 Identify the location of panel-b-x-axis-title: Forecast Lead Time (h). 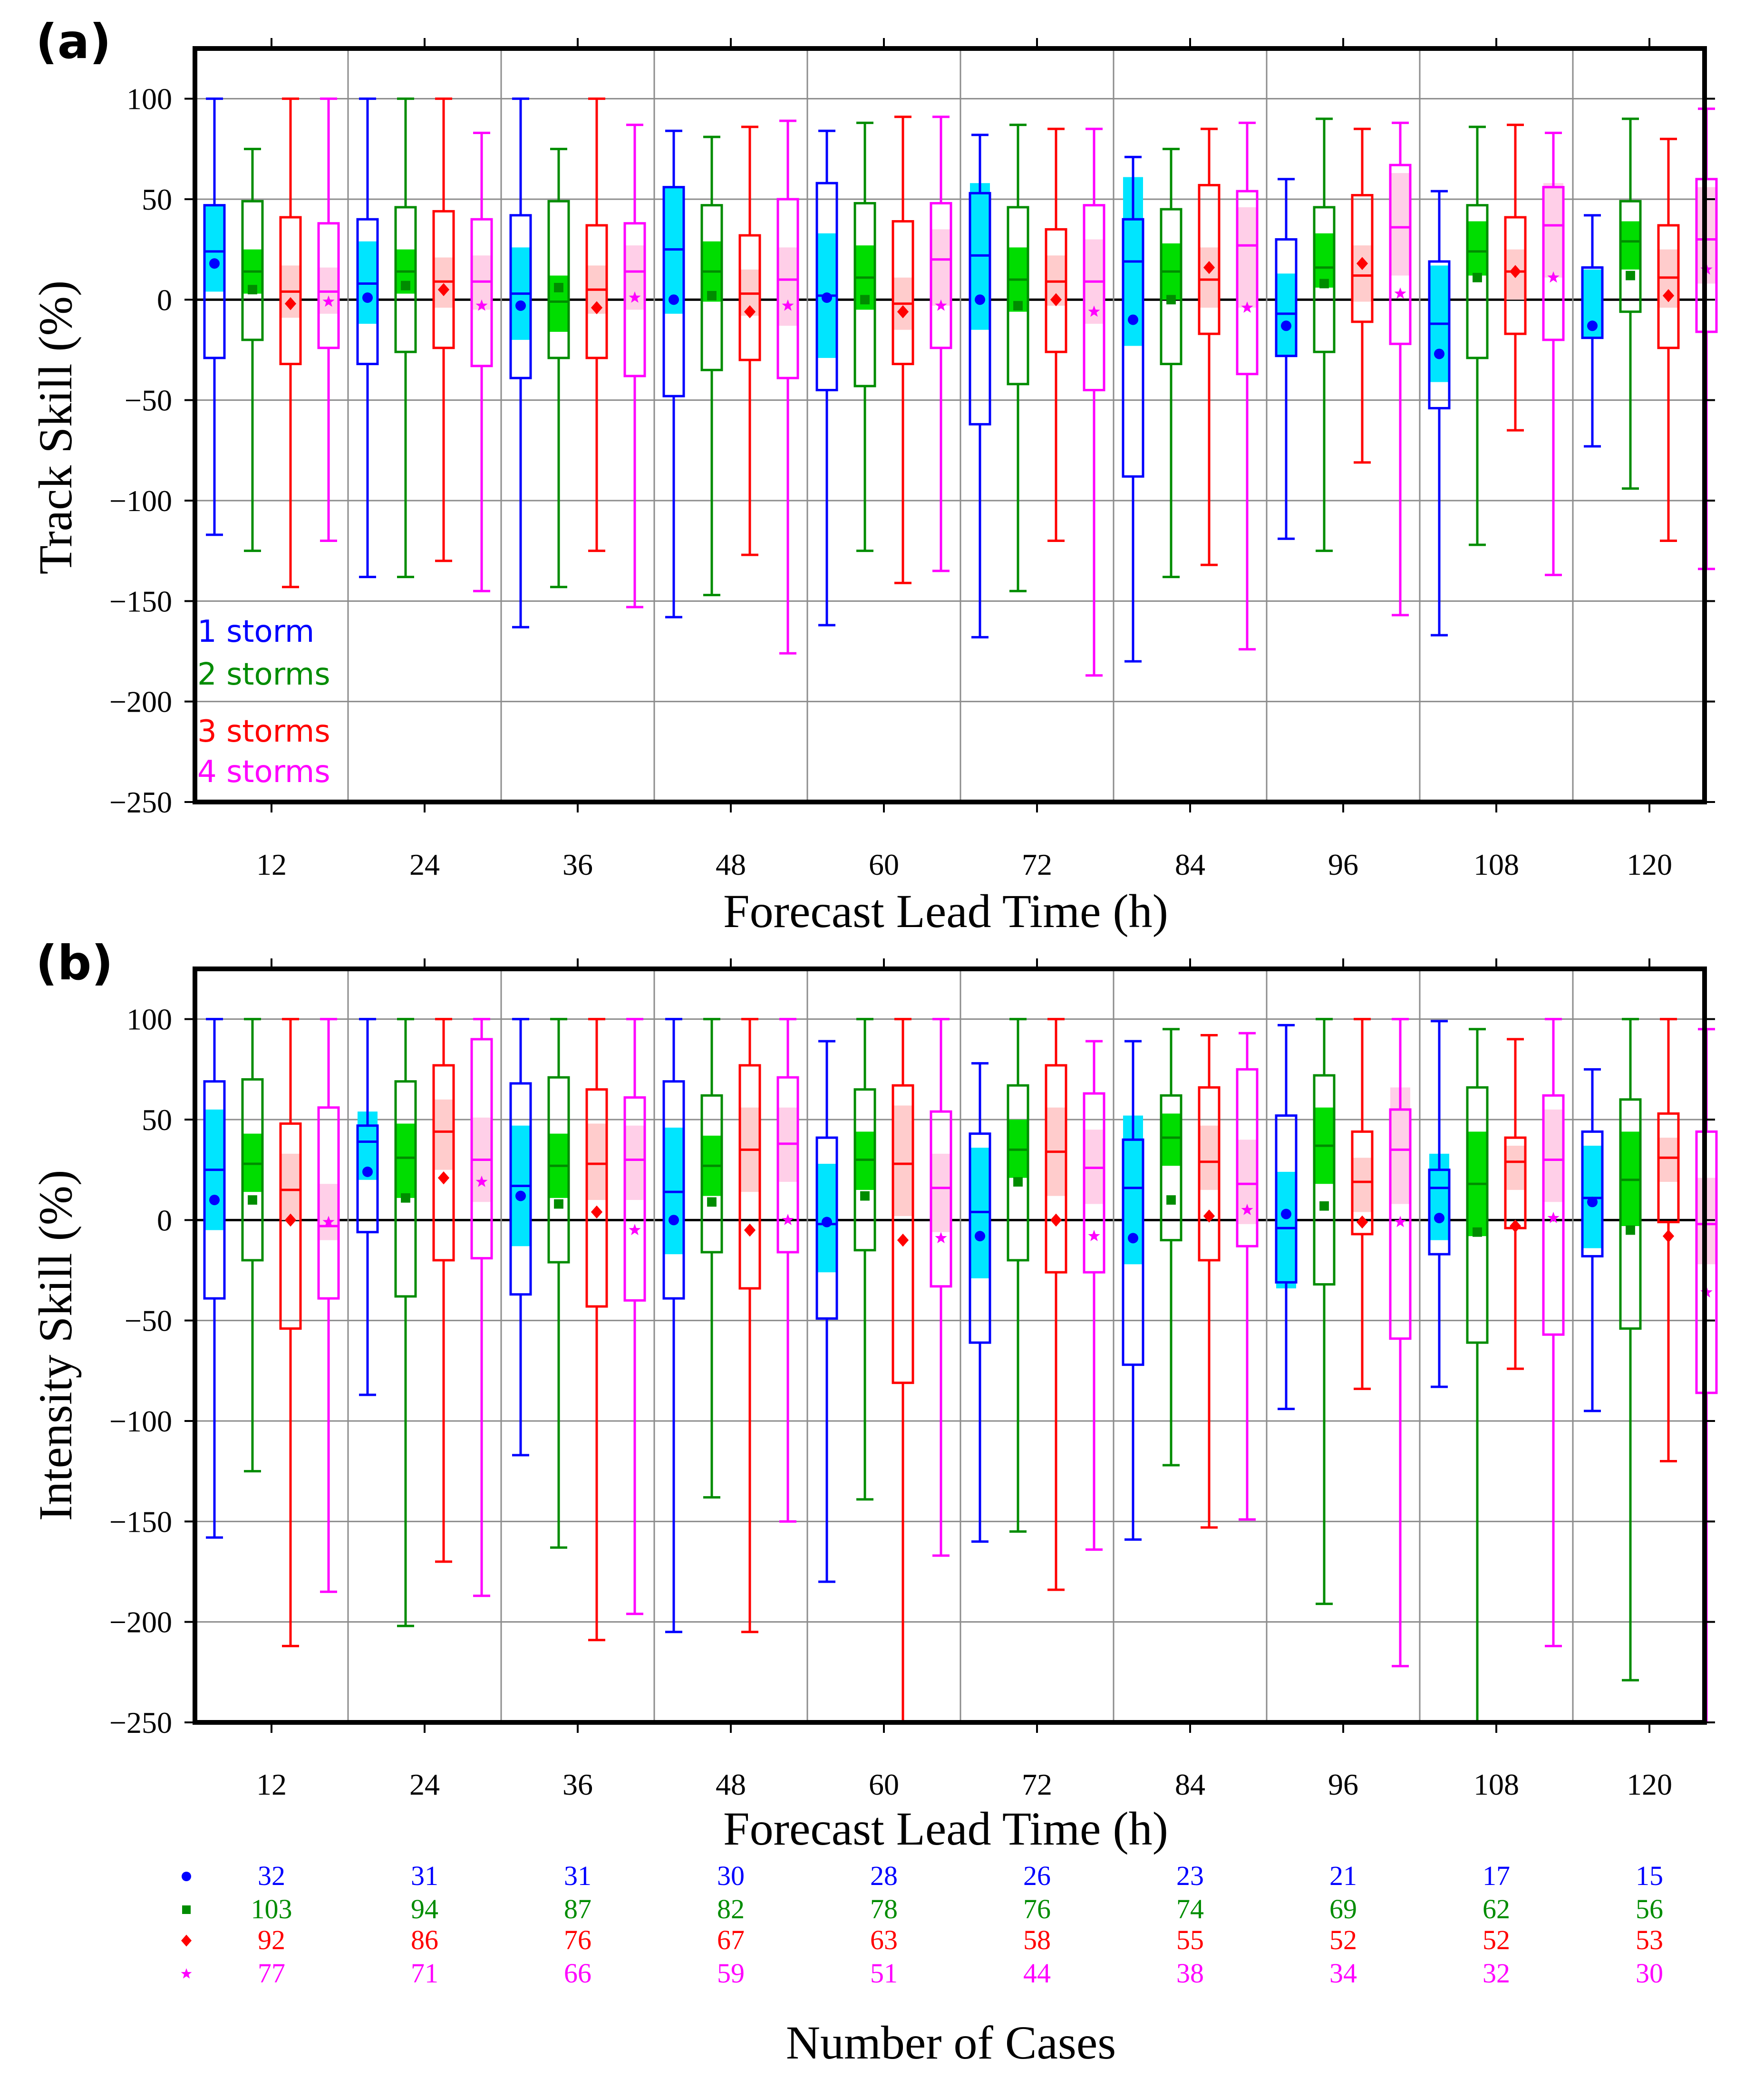
(946, 1829).